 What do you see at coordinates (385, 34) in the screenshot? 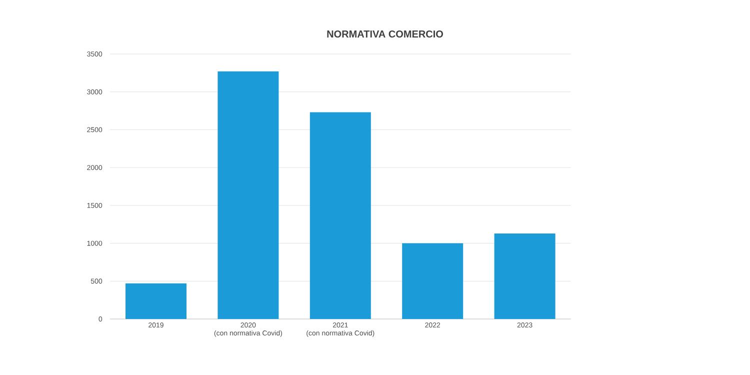
I see `chart-title: NORMATIVA COMERCIO` at bounding box center [385, 34].